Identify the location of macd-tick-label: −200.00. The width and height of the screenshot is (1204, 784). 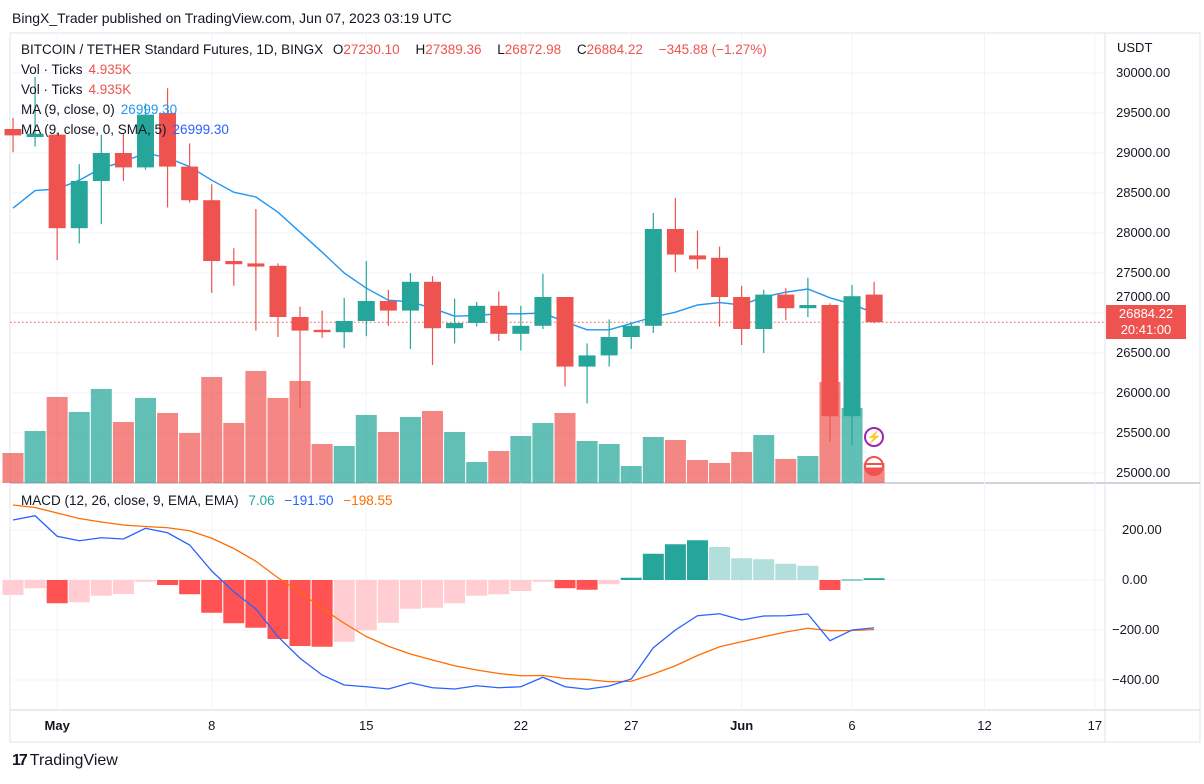
(1136, 629).